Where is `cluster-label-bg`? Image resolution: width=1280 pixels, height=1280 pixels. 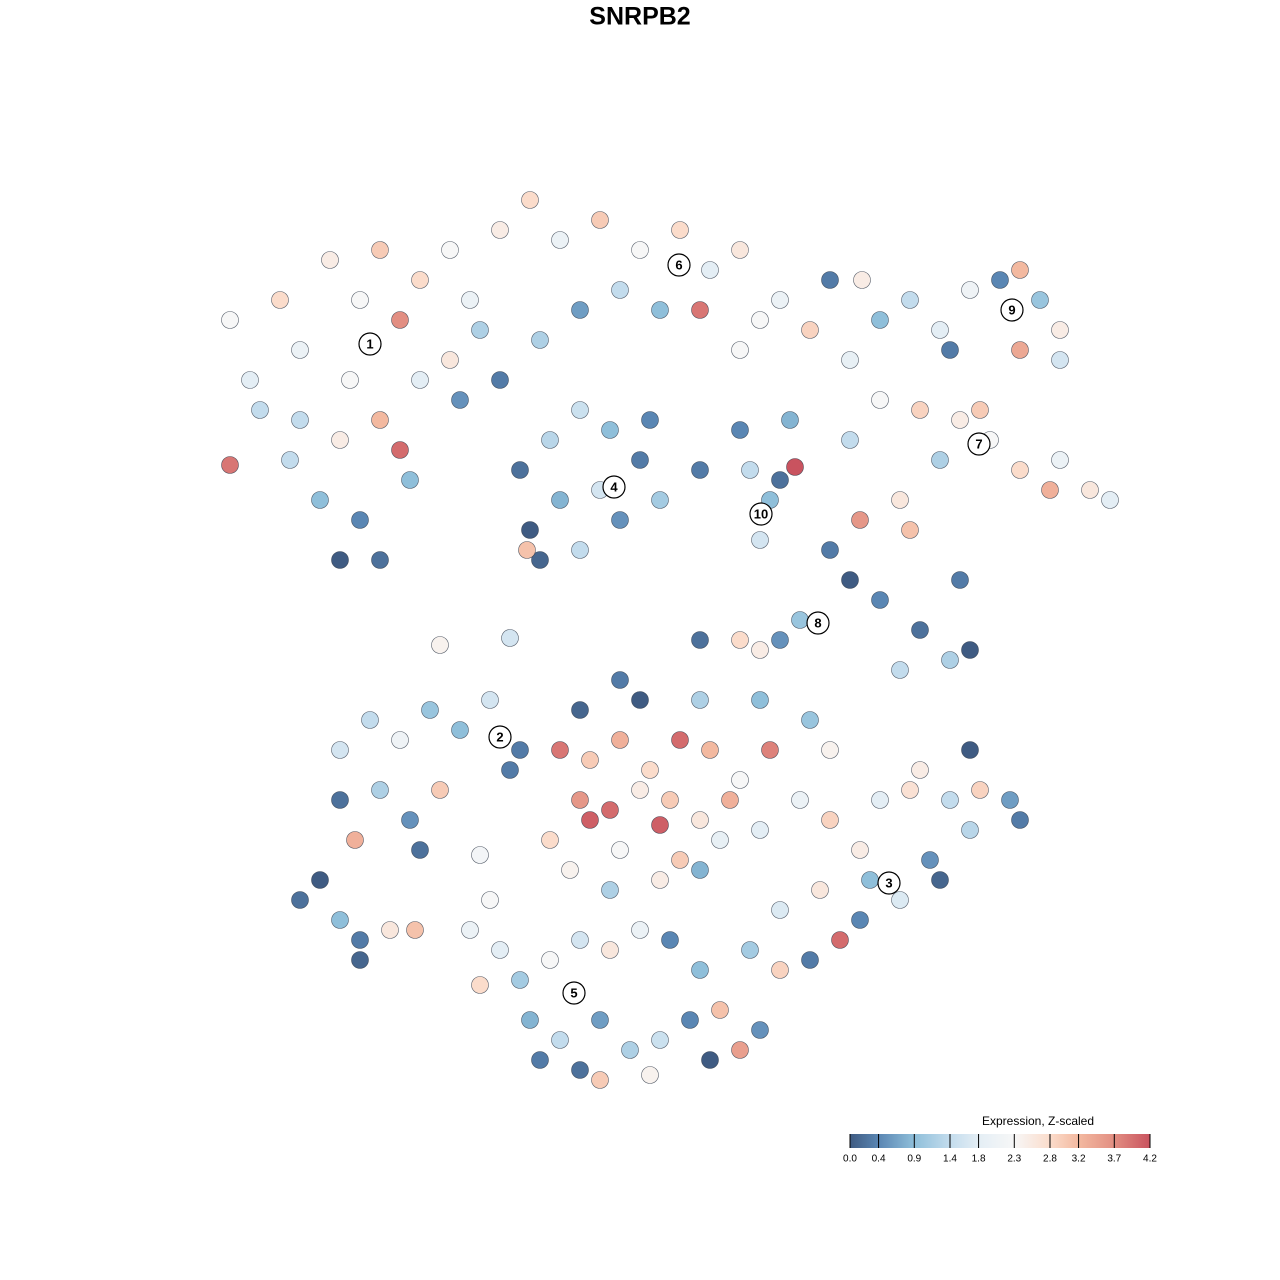
cluster-label-bg is located at coordinates (679, 265).